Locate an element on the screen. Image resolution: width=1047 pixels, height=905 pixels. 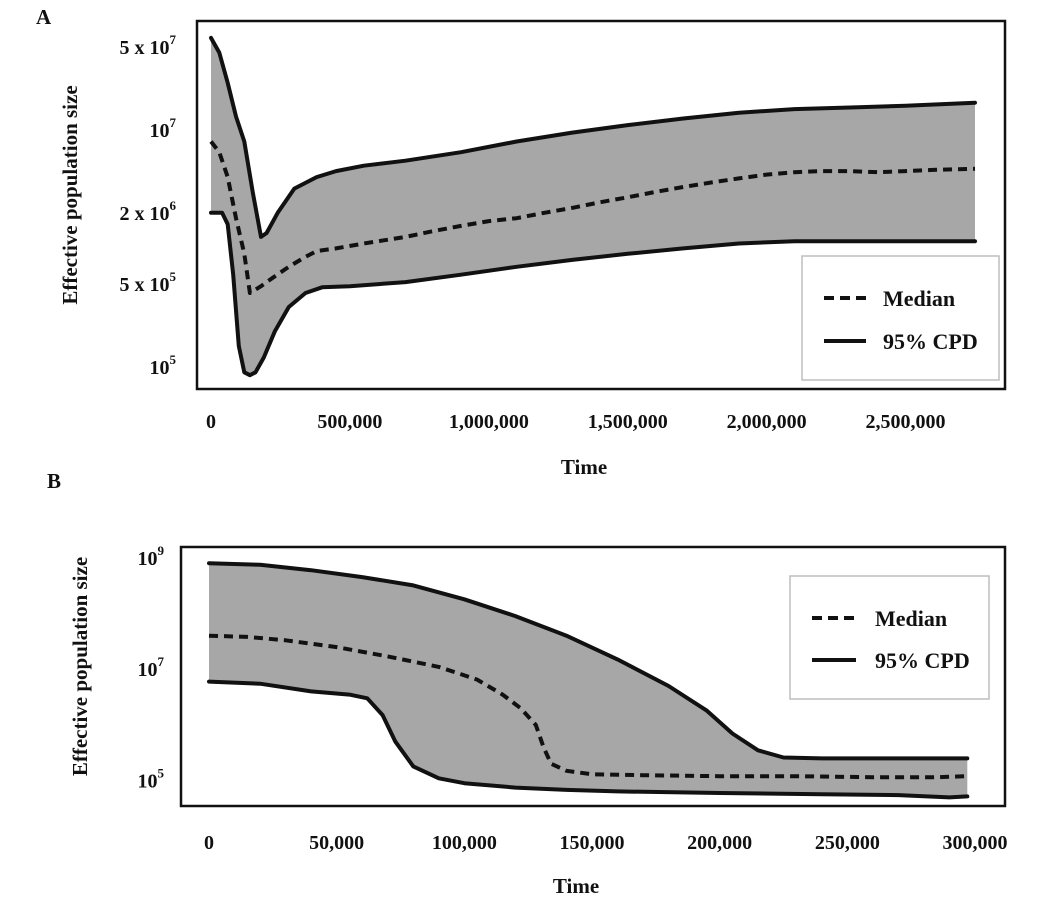
panel-label: A is located at coordinates (44, 17).